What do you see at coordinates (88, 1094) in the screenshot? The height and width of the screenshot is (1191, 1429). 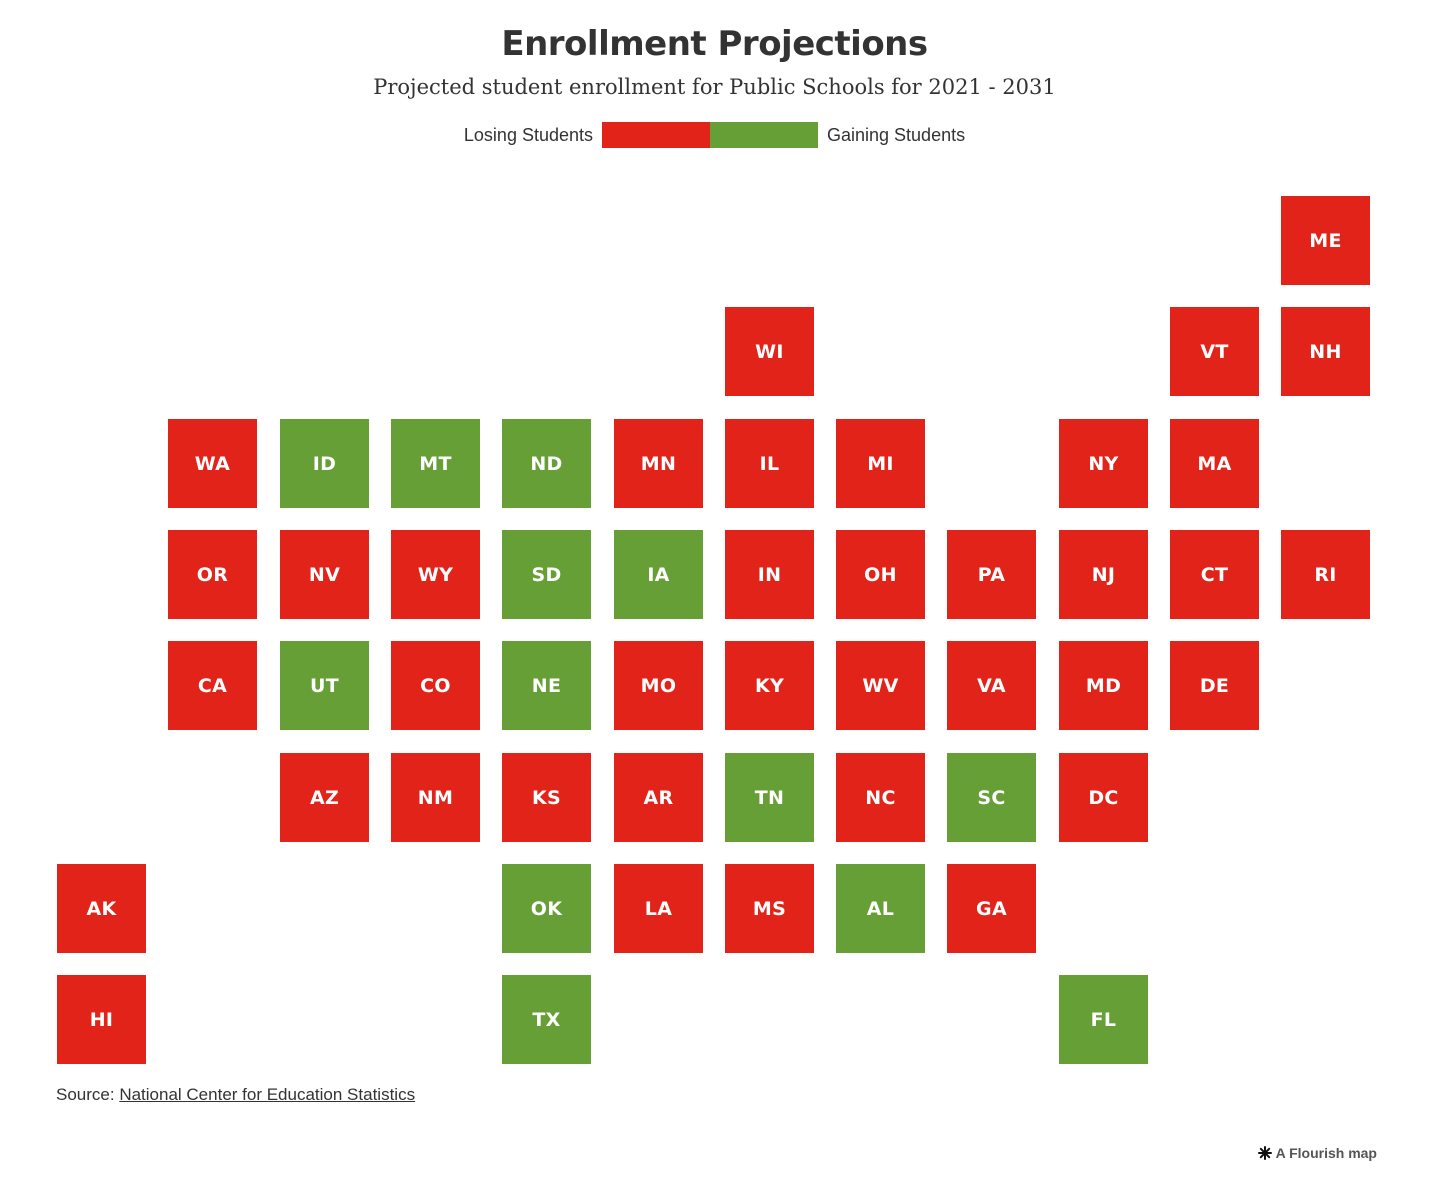 I see `source-prefix: Source:` at bounding box center [88, 1094].